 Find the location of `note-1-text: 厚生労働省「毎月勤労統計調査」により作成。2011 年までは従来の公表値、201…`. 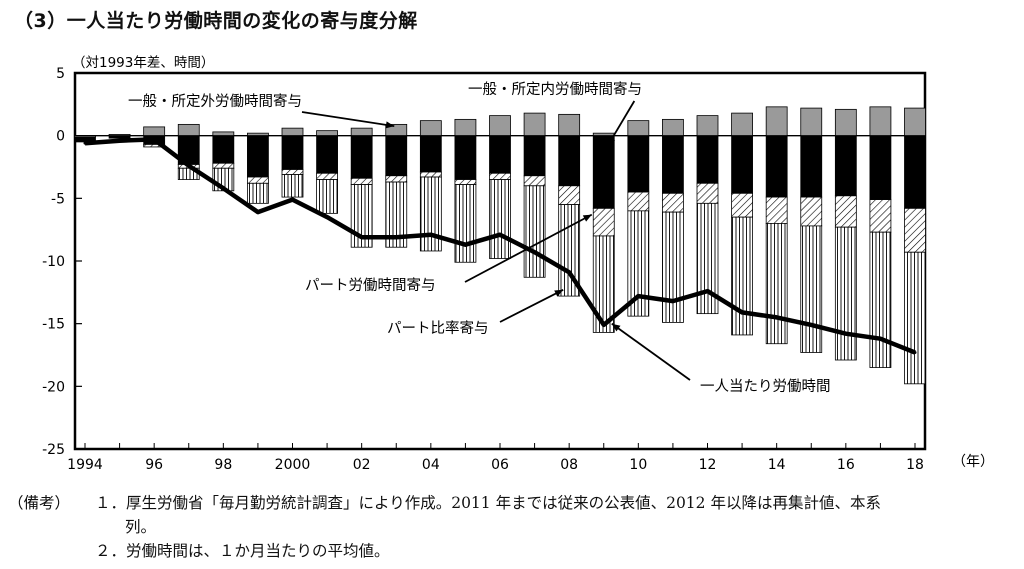

note-1-text: 厚生労働省「毎月勤労統計調査」により作成。2011 年までは従来の公表値、201… is located at coordinates (503, 503).